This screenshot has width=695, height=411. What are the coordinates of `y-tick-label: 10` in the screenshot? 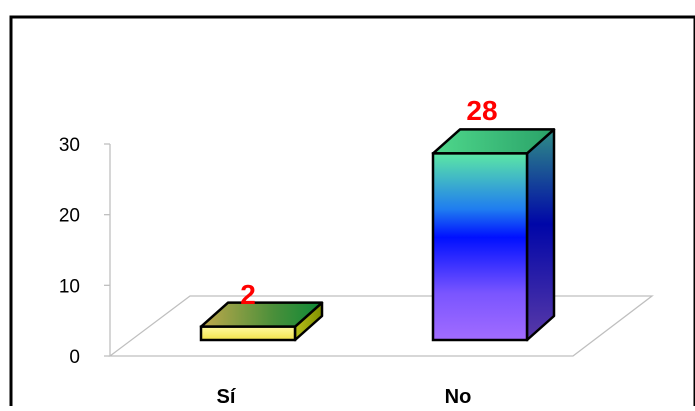 It's located at (69, 286).